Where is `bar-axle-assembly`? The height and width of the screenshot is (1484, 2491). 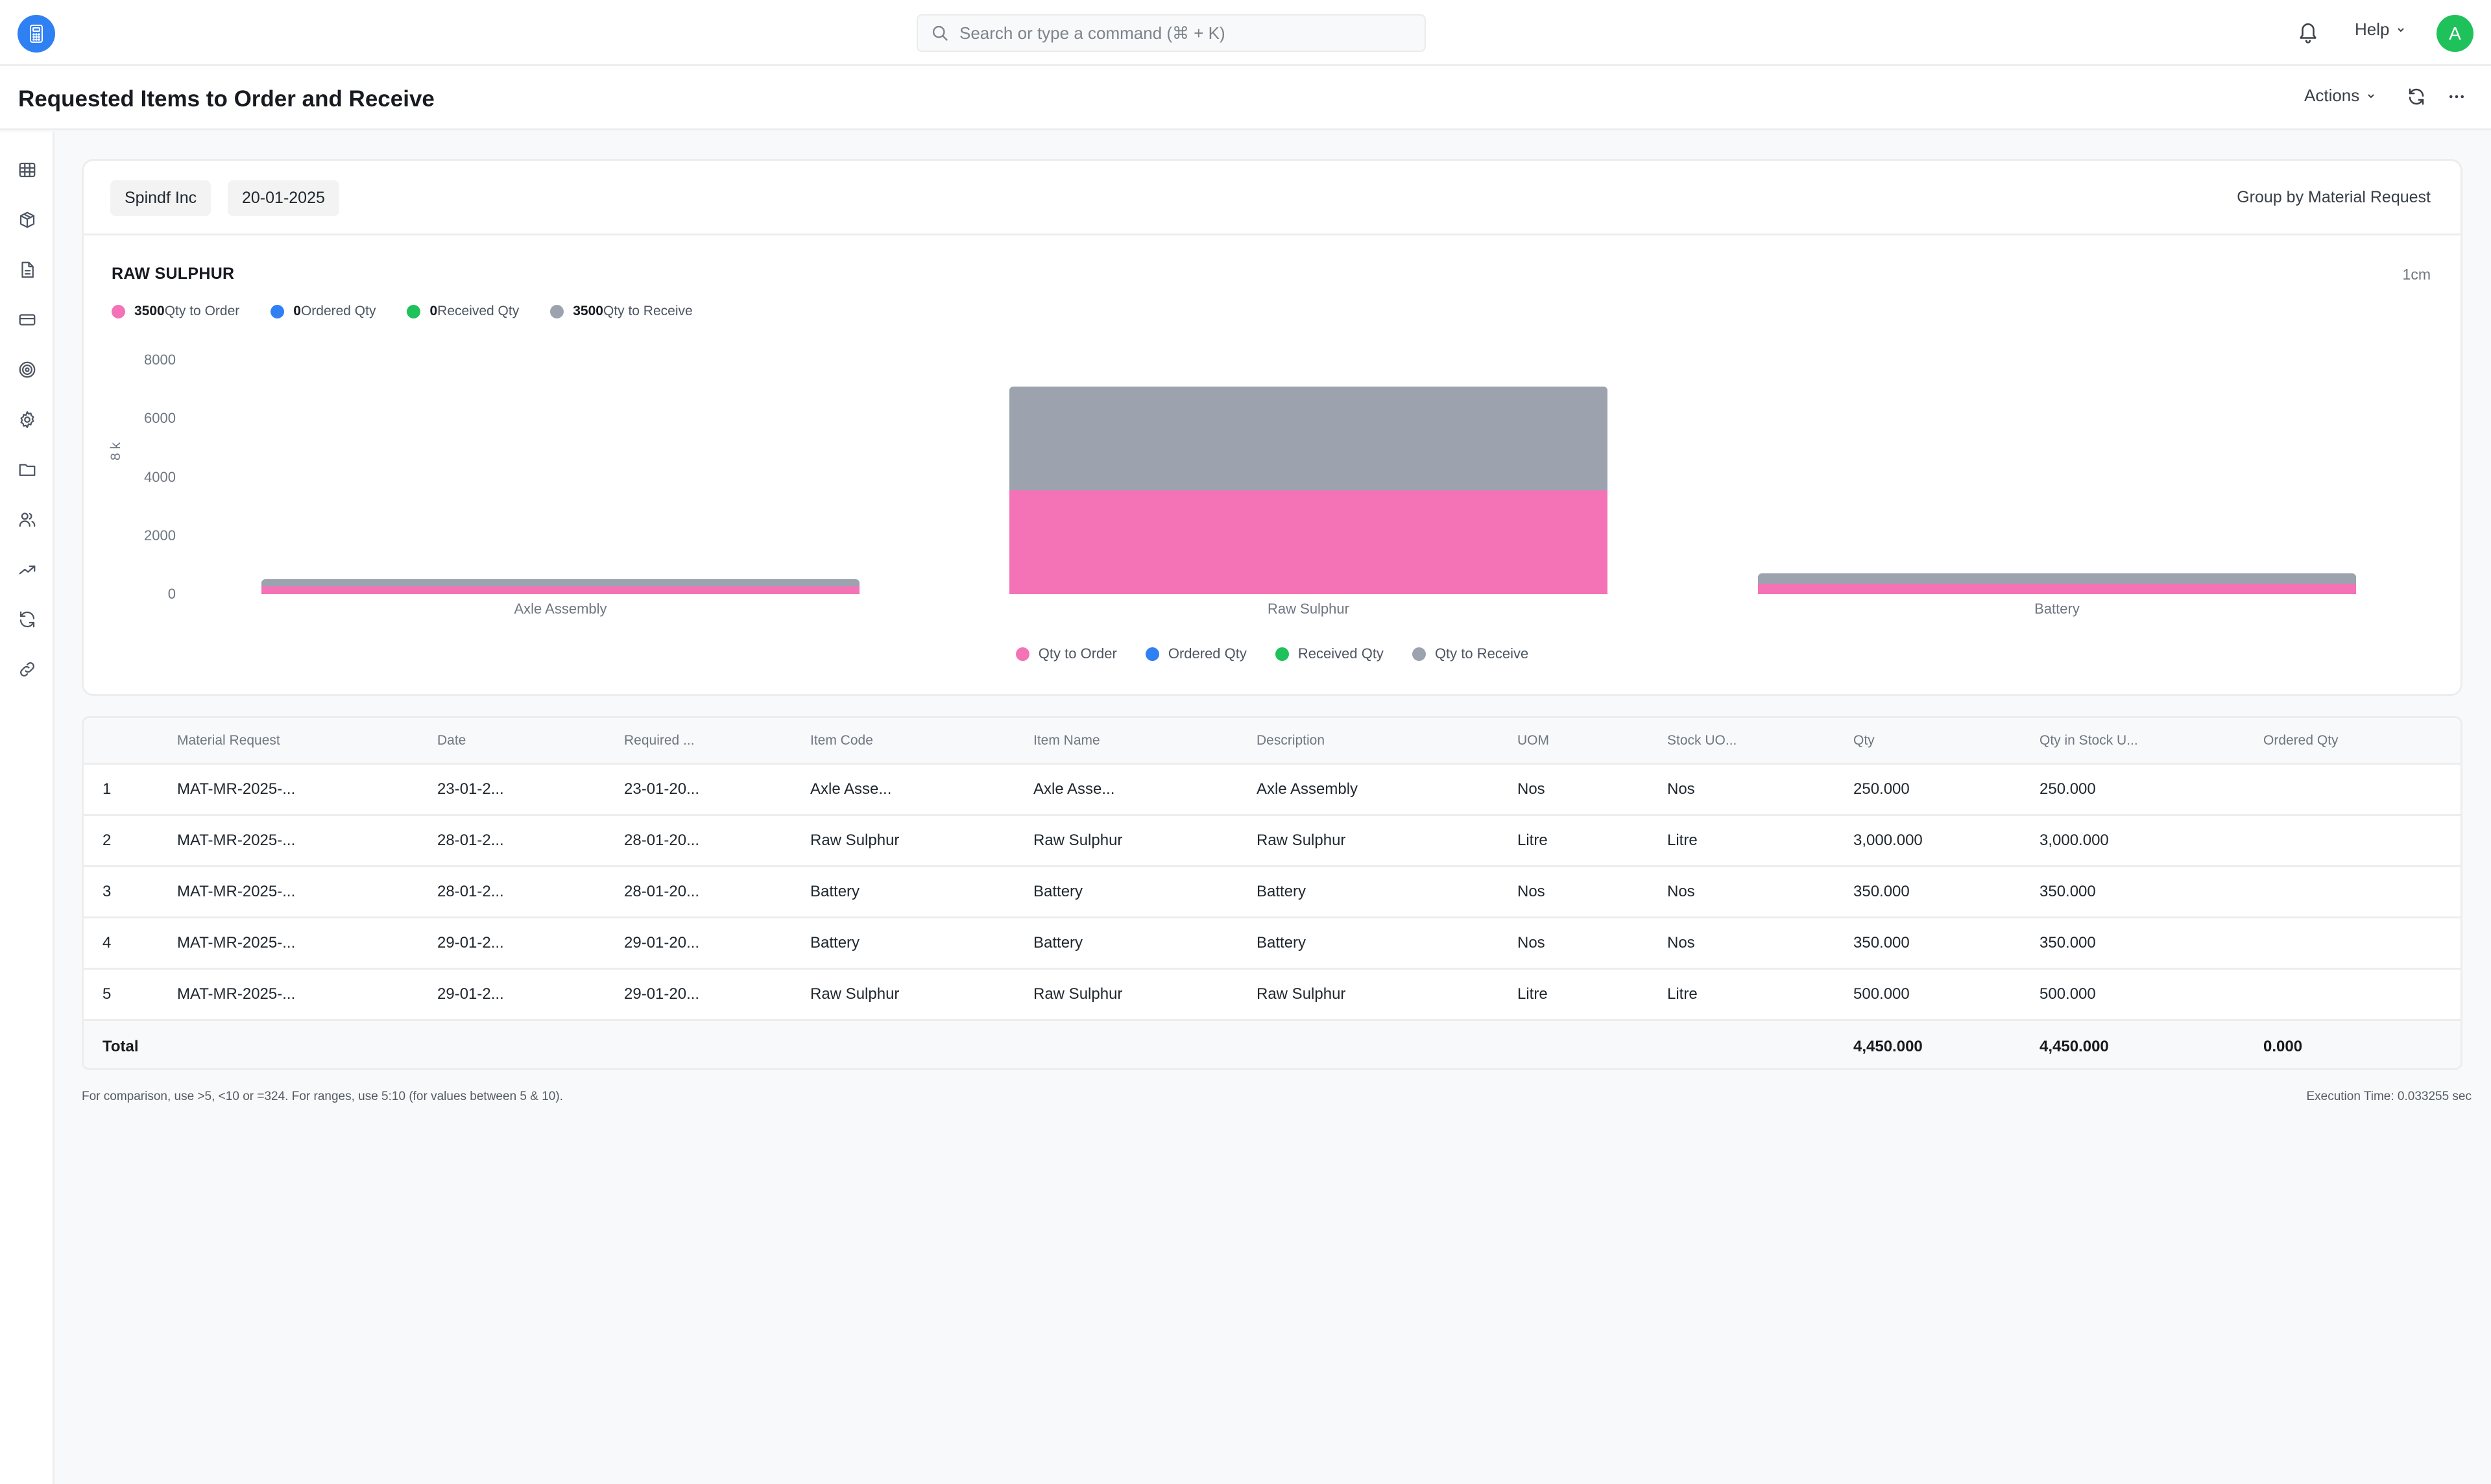
bar-axle-assembly is located at coordinates (560, 587).